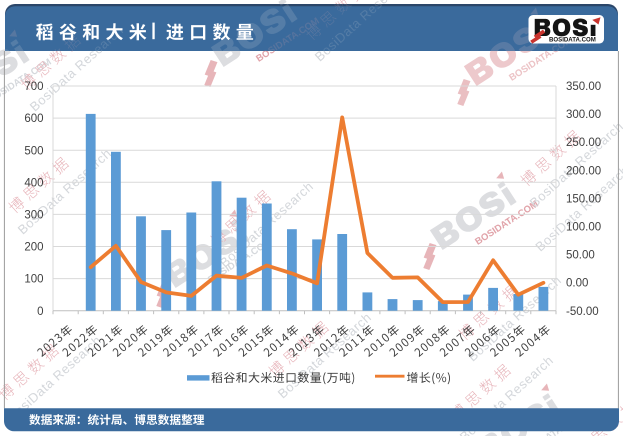 Image resolution: width=623 pixels, height=436 pixels. Describe the element at coordinates (582, 312) in the screenshot. I see `svg-text: -50.00` at that location.